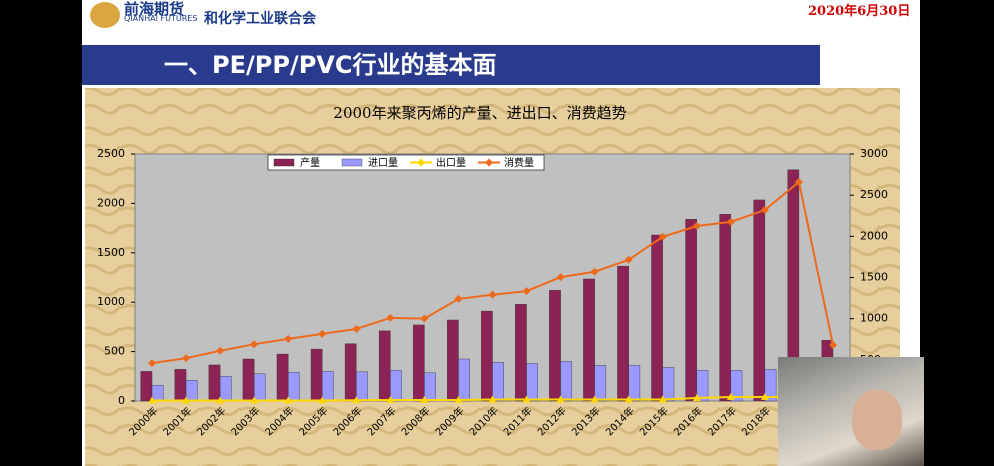 The width and height of the screenshot is (994, 466). Describe the element at coordinates (451, 65) in the screenshot. I see `slide-title: 一、PE/PP/PVC行业的基本面` at that location.